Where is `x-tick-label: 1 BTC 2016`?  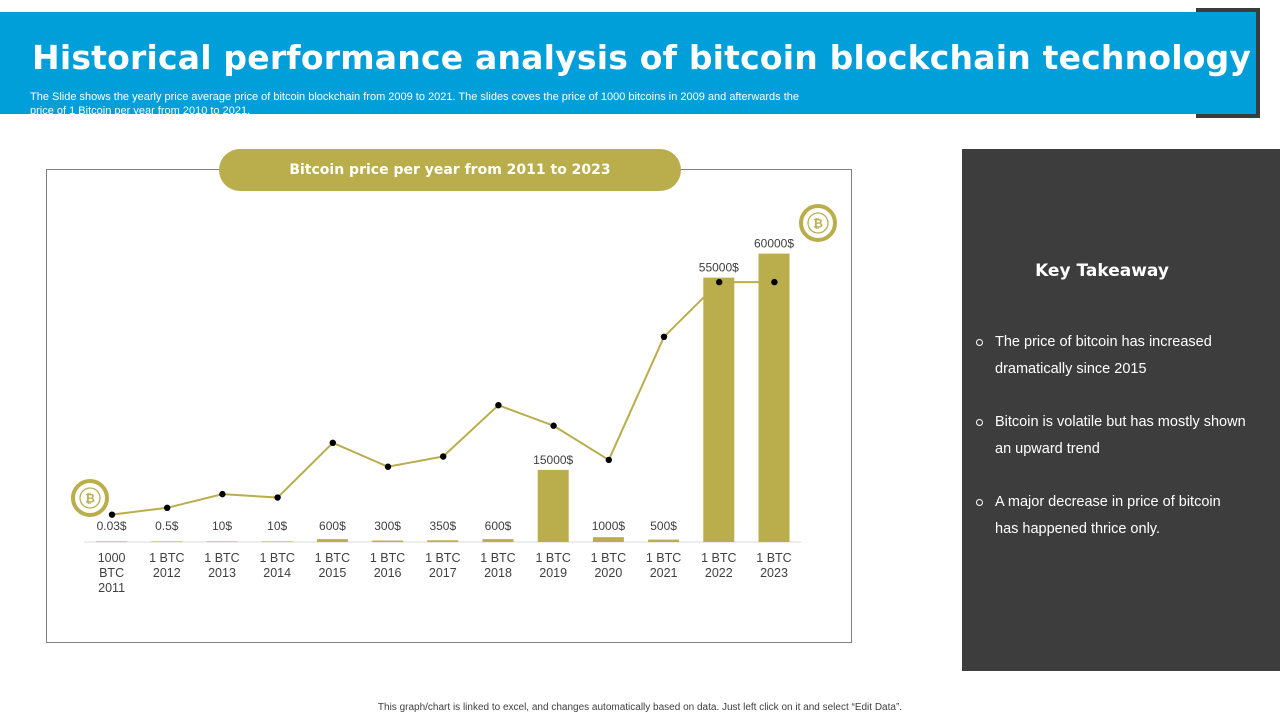 x-tick-label: 1 BTC 2016 is located at coordinates (387, 565).